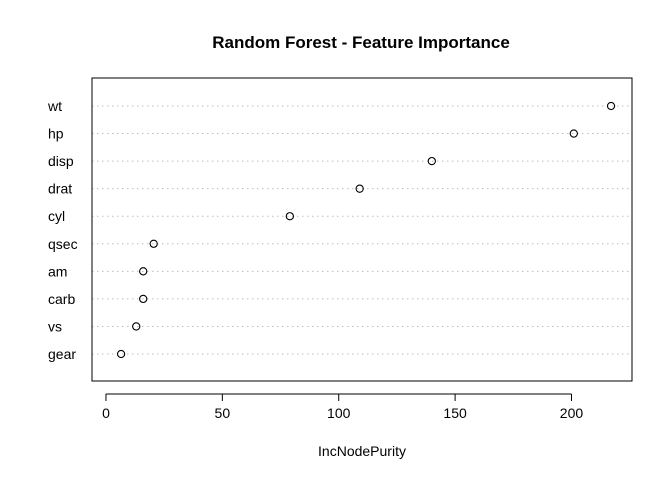  I want to click on data-point-am, so click(143, 271).